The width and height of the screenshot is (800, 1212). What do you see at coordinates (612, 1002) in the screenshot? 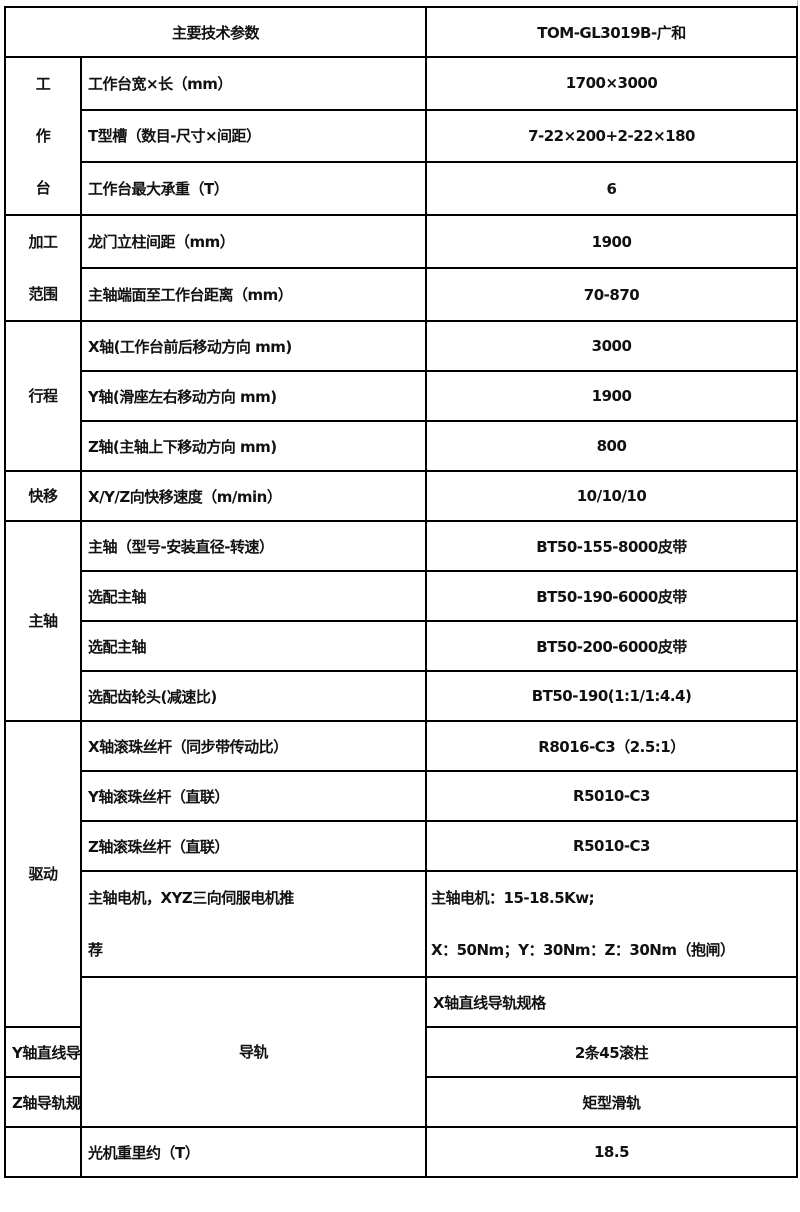
I see `param-name: X轴直线导轨规格` at bounding box center [612, 1002].